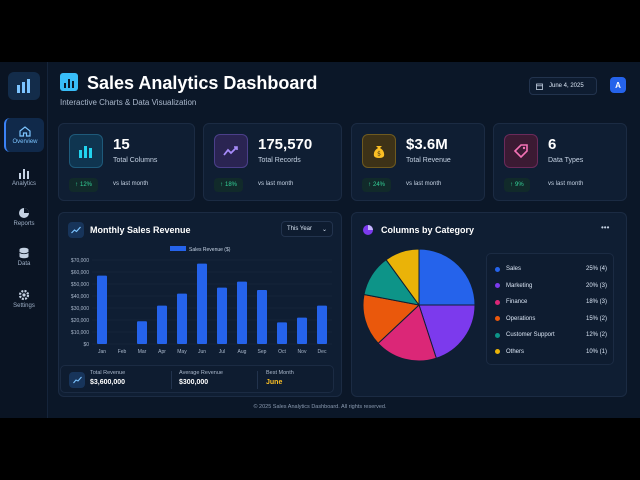 This screenshot has width=640, height=480. Describe the element at coordinates (242, 352) in the screenshot. I see `x-tick-label: Aug` at that location.